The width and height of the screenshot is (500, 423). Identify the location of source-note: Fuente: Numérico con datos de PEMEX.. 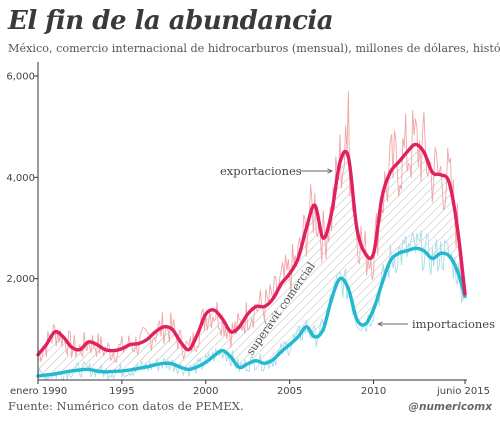
(126, 406).